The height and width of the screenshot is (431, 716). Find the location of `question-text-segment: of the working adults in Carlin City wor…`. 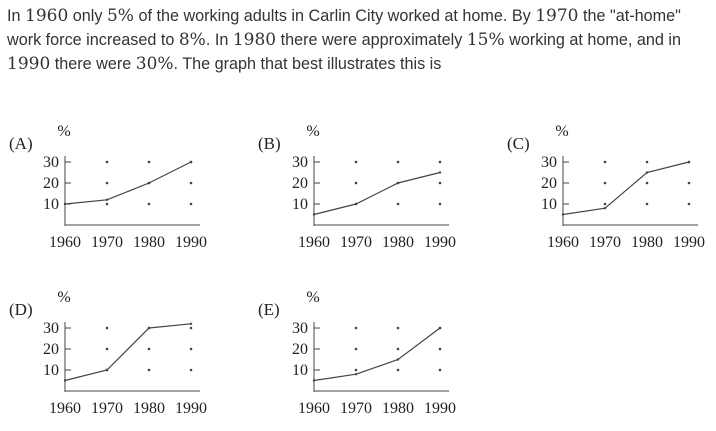

question-text-segment: of the working adults in Carlin City wor… is located at coordinates (334, 16).